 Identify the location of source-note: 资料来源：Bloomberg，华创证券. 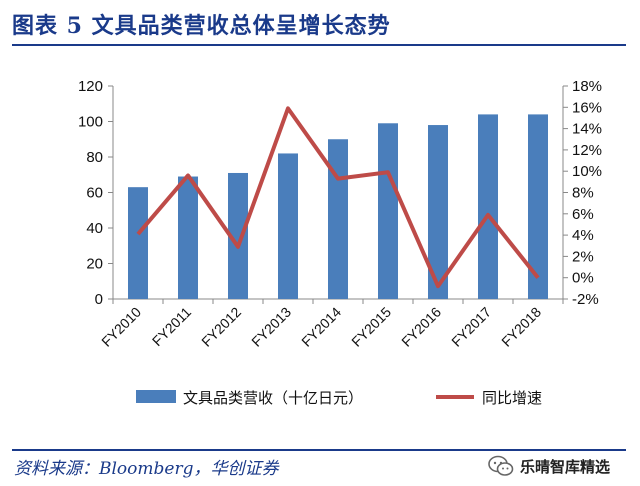
(146, 469).